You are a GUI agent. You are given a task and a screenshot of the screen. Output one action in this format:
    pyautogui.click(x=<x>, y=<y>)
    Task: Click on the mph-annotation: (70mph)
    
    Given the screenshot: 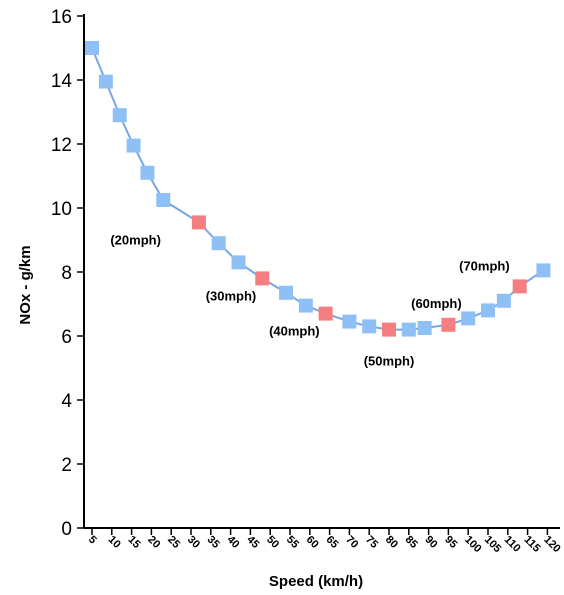 What is the action you would take?
    pyautogui.click(x=484, y=265)
    